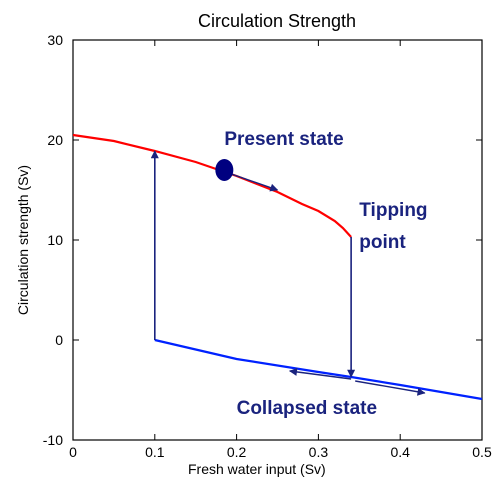  What do you see at coordinates (393, 210) in the screenshot?
I see `annotation-label: Tipping` at bounding box center [393, 210].